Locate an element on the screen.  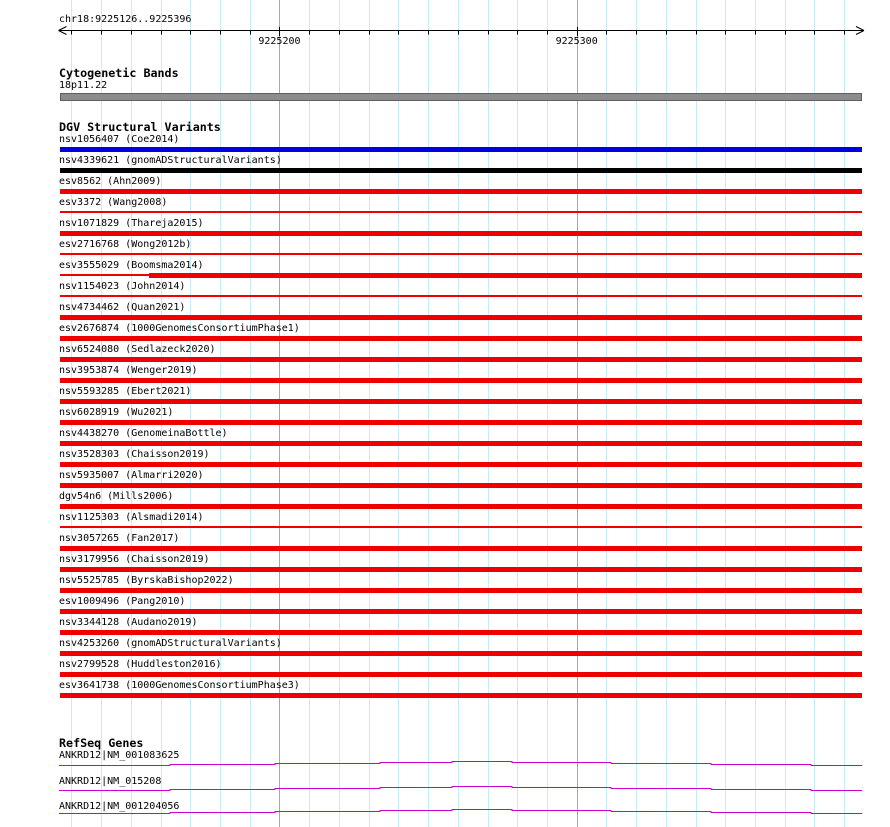
variant-label: nsv3057265 (Fan2017) is located at coordinates (119, 538).